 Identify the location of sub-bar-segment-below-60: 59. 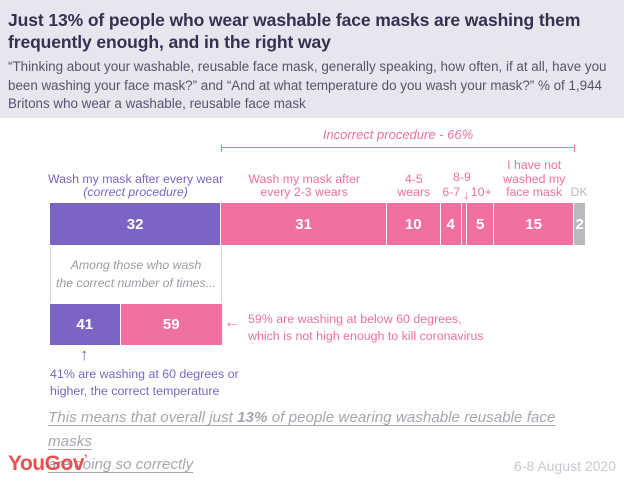
(171, 324).